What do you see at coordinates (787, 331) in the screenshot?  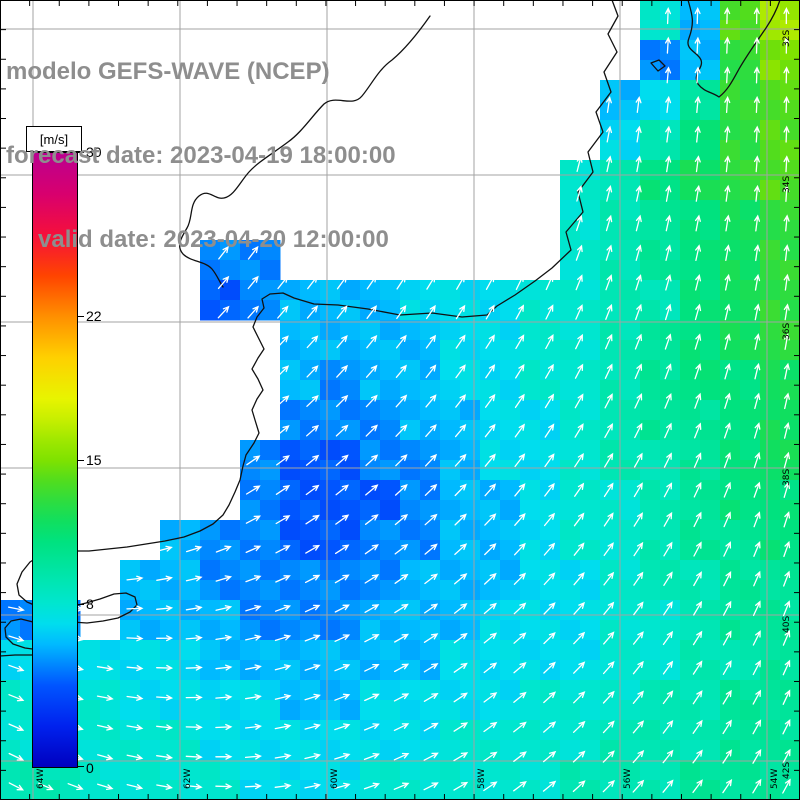 I see `lat-label: 36S` at bounding box center [787, 331].